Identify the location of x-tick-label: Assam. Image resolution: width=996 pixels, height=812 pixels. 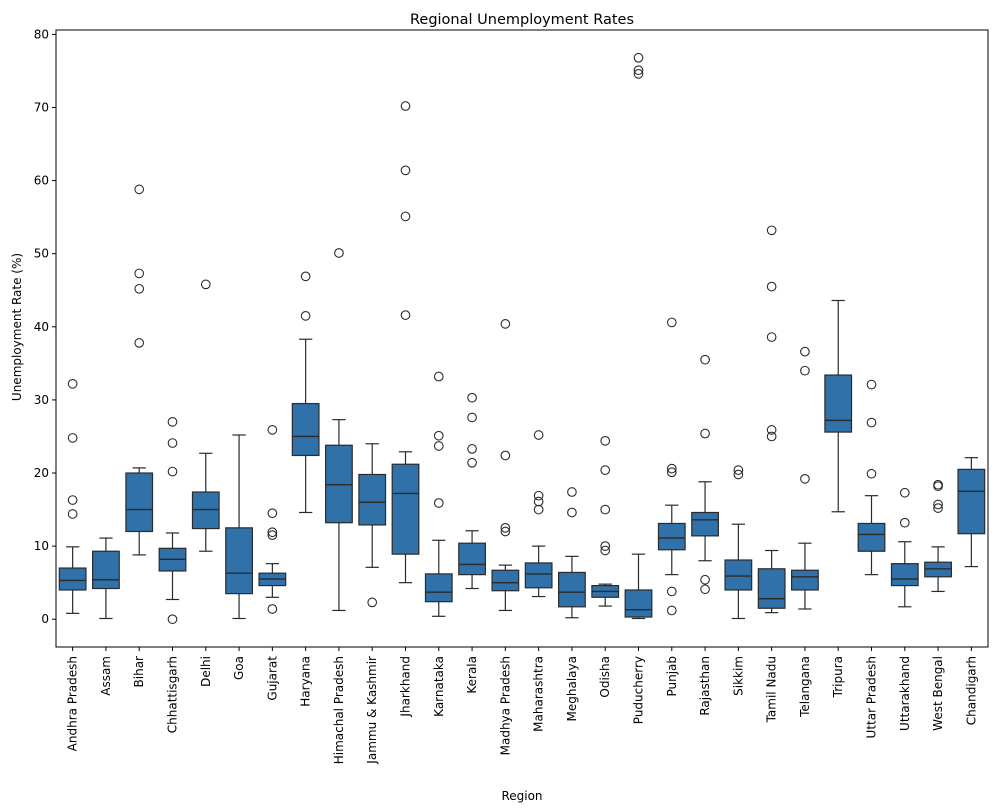
(106, 676).